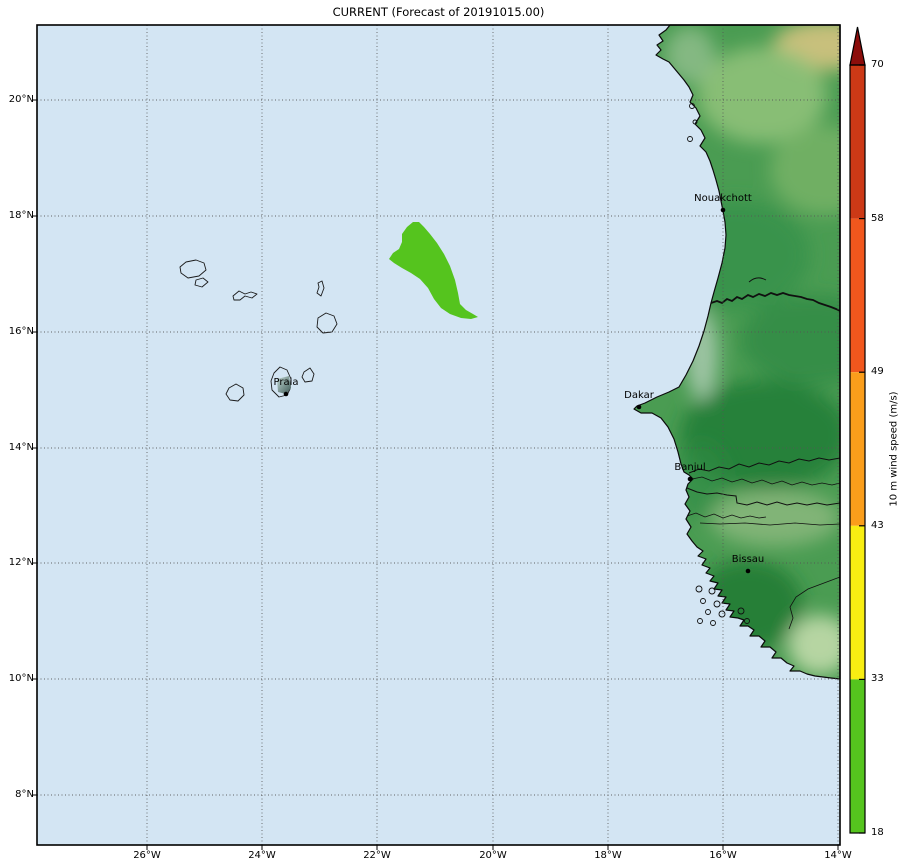 The width and height of the screenshot is (908, 867). I want to click on city-label-praia: Praia, so click(286, 382).